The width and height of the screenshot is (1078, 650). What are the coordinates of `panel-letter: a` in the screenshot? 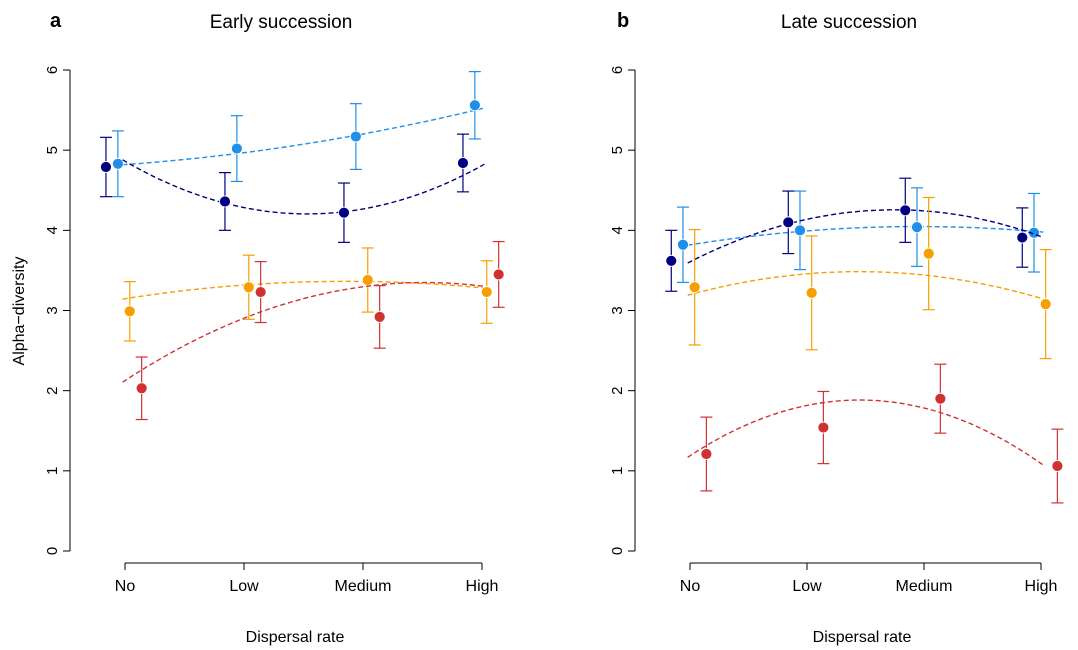 It's located at (56, 21).